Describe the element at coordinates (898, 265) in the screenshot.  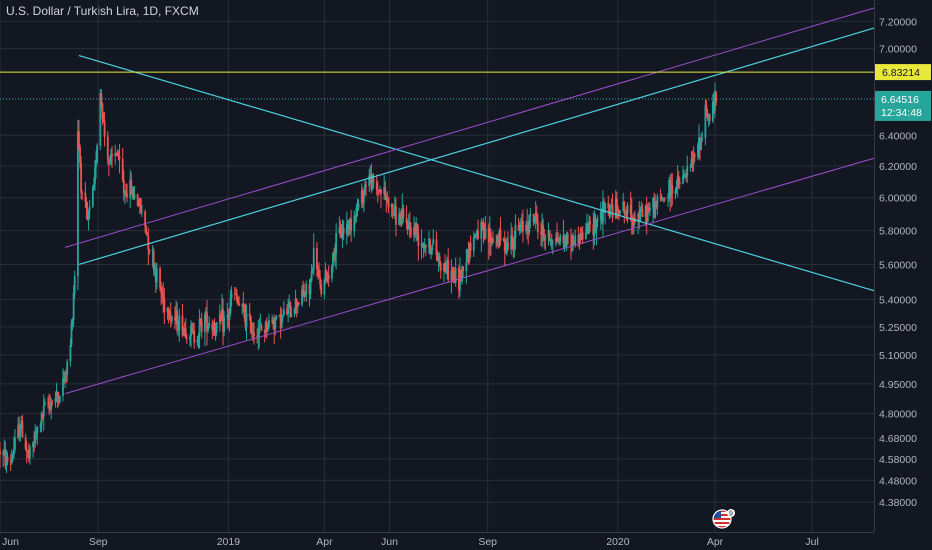
I see `price-tick-label: 5.60000` at that location.